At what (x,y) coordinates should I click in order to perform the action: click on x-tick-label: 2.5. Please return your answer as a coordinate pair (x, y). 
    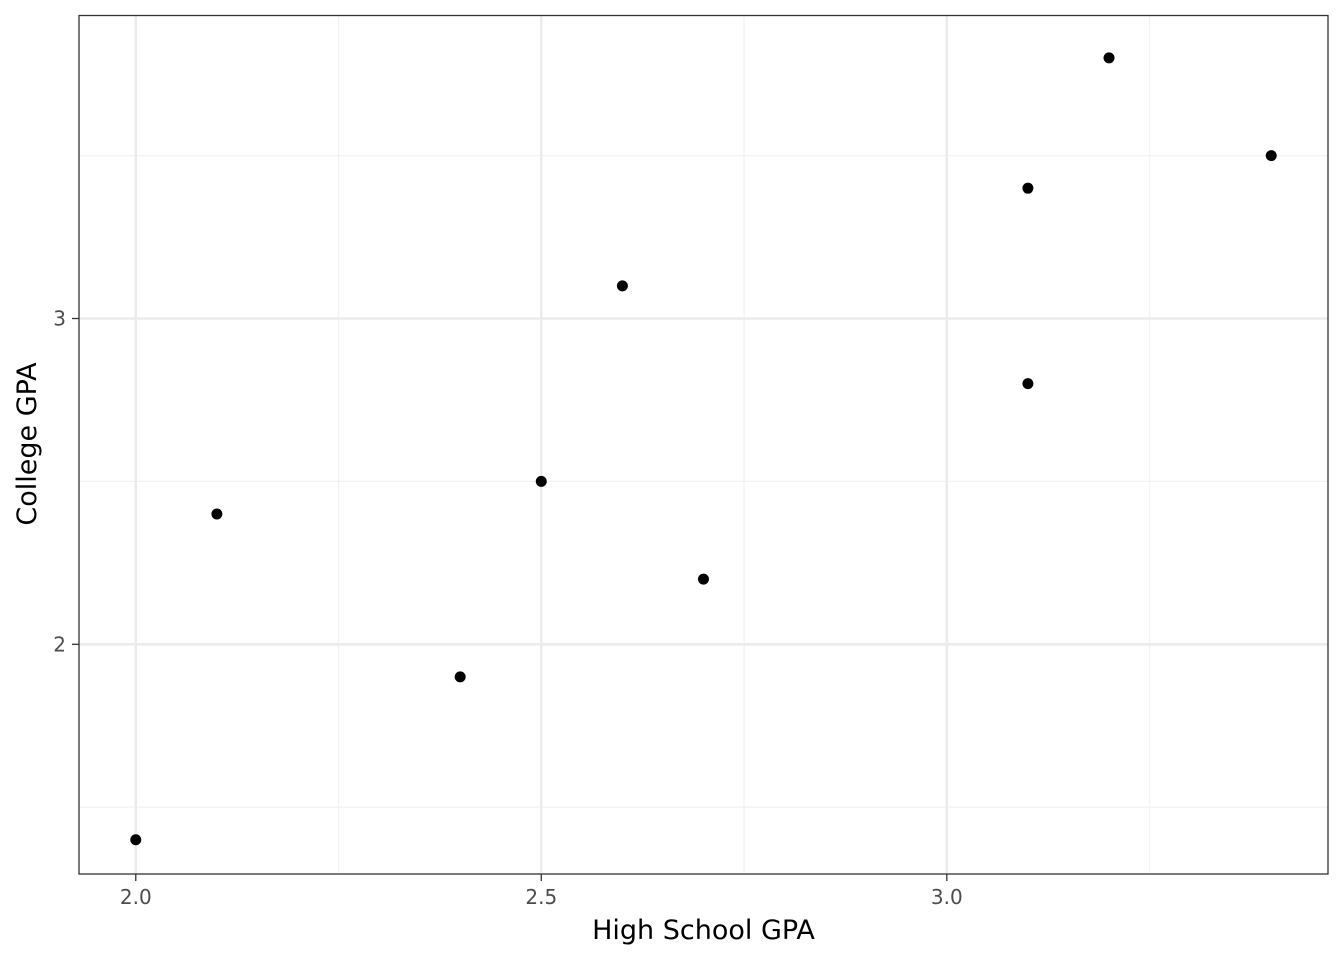
    Looking at the image, I should click on (541, 897).